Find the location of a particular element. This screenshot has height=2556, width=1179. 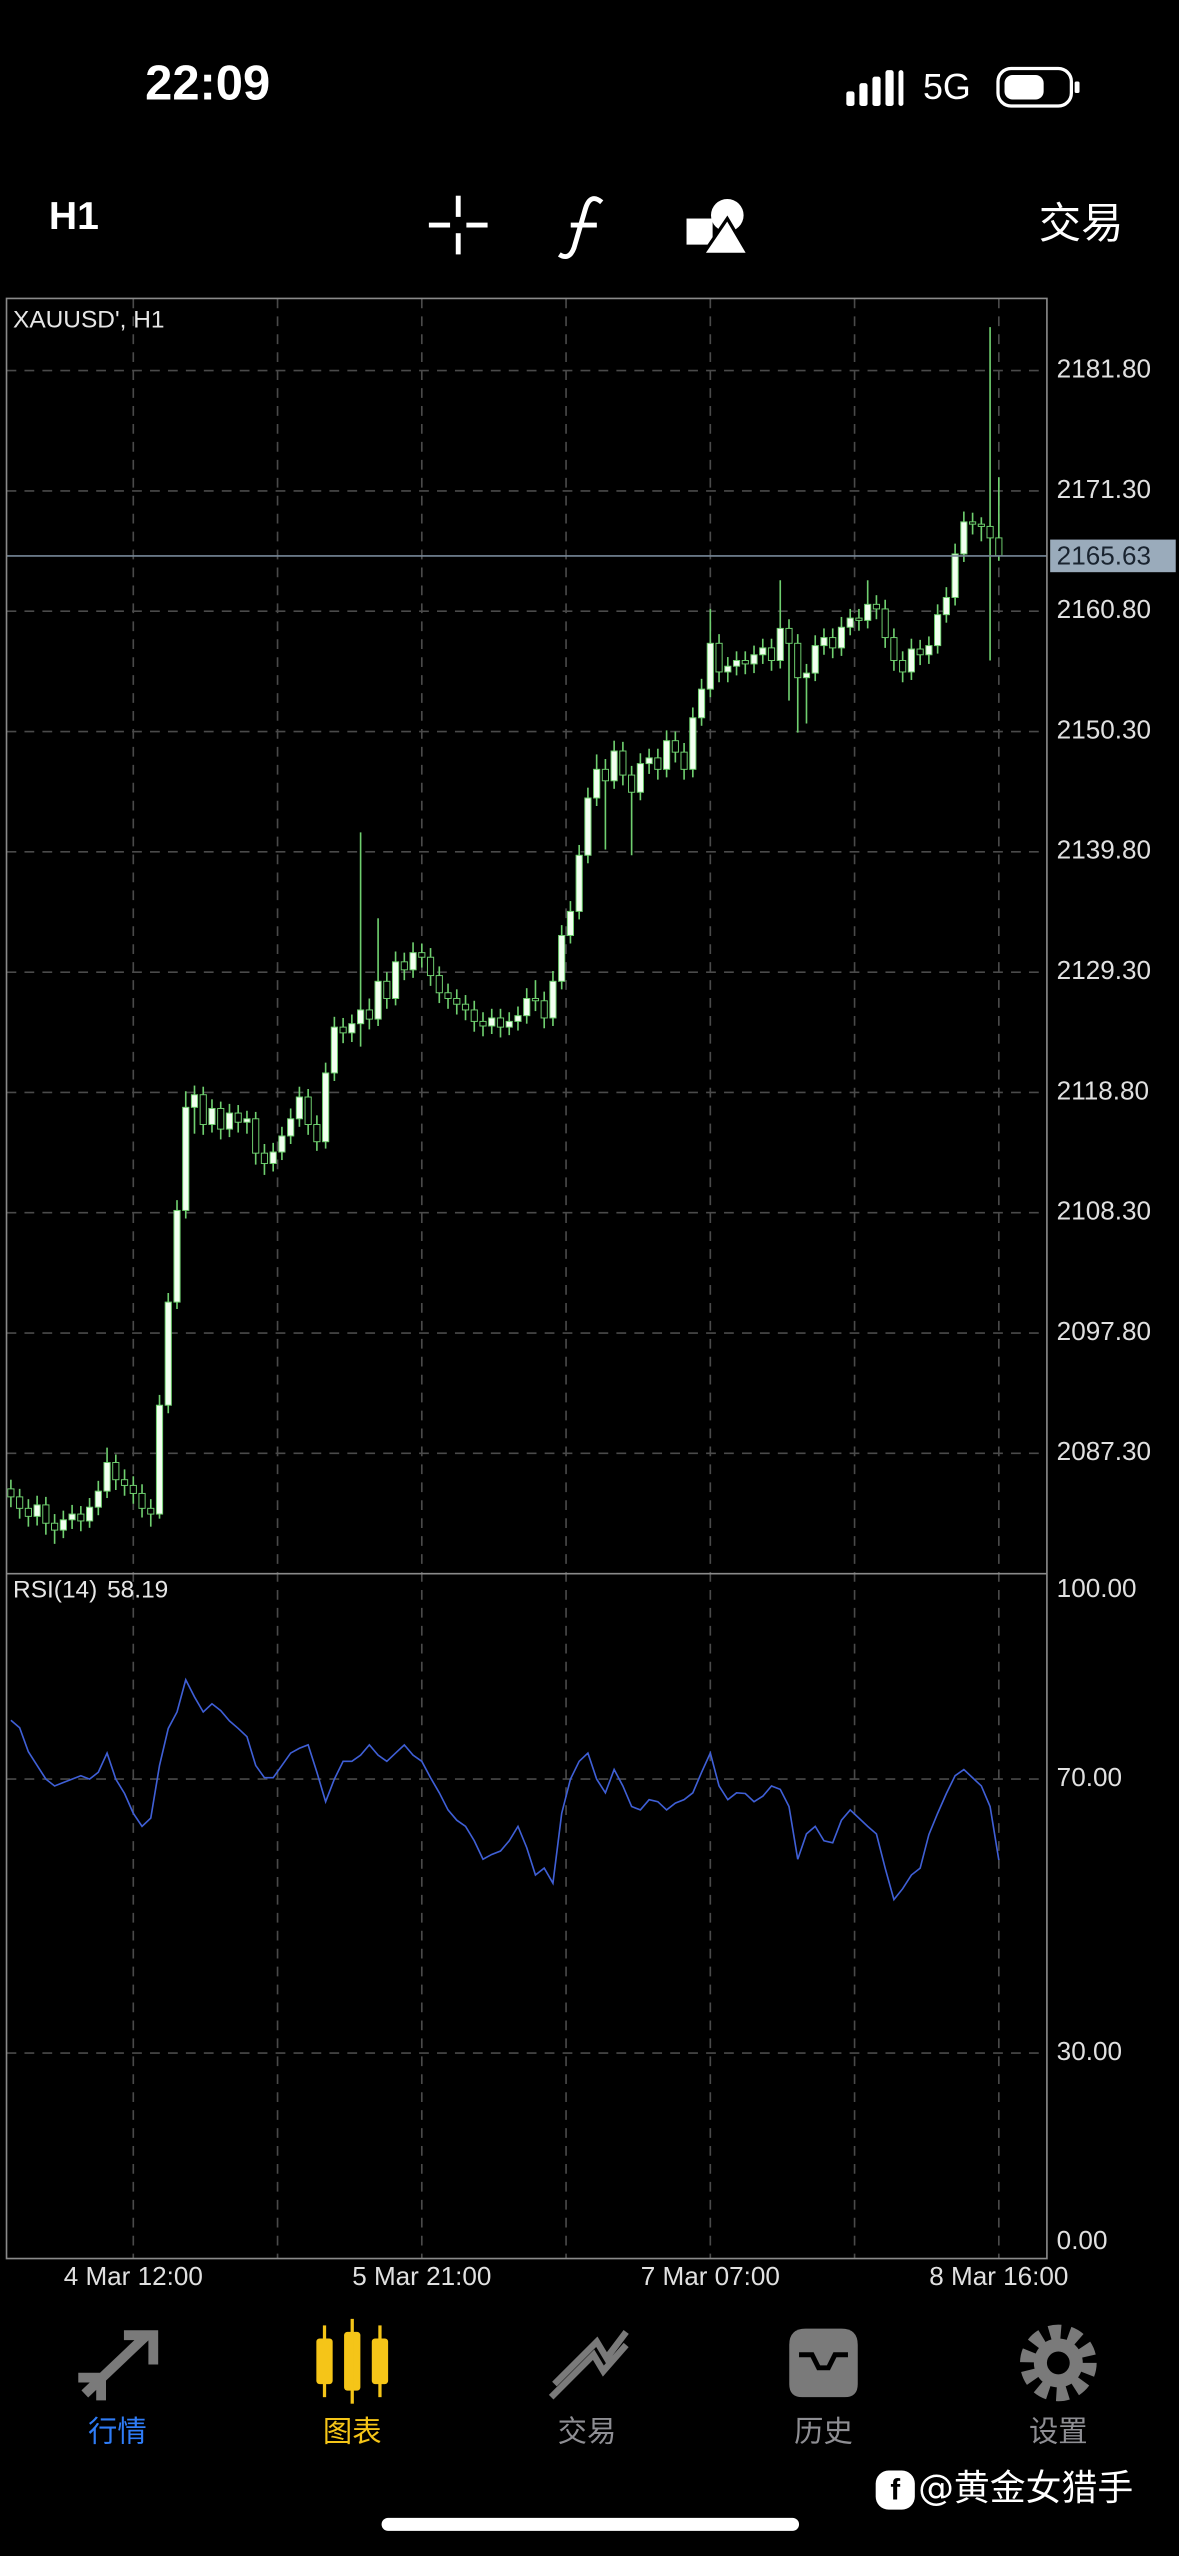

y-tick-label: 2150.30 is located at coordinates (1104, 729).